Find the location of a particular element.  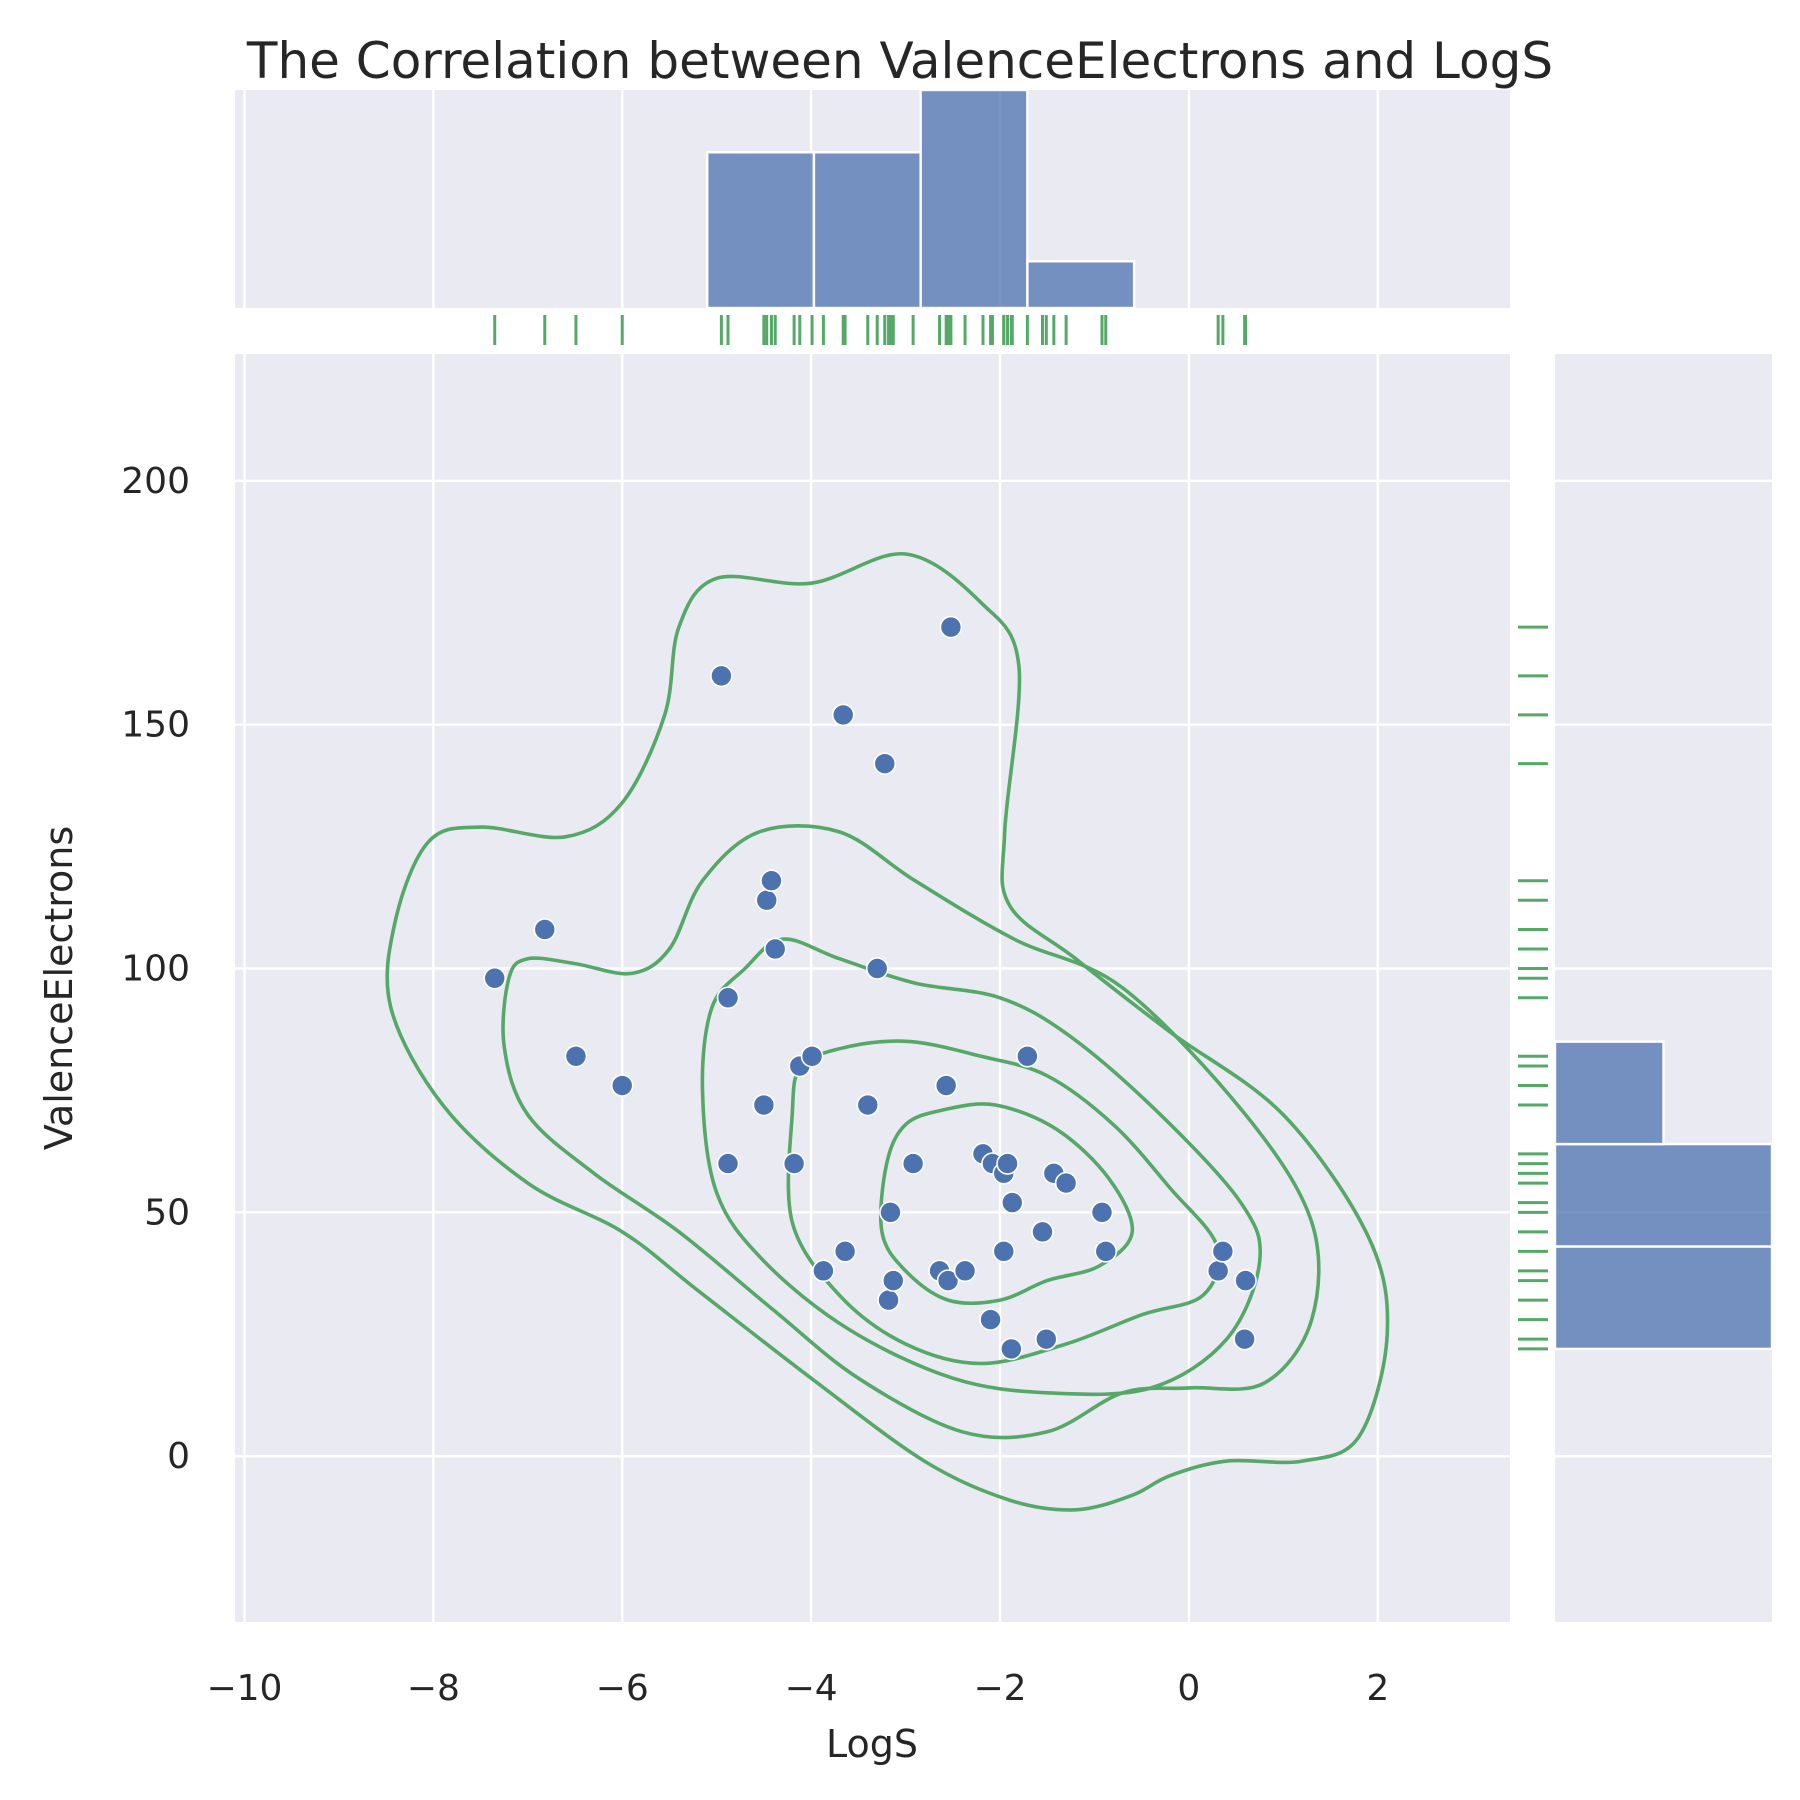

x-tick-label: 0 is located at coordinates (1188, 1688).